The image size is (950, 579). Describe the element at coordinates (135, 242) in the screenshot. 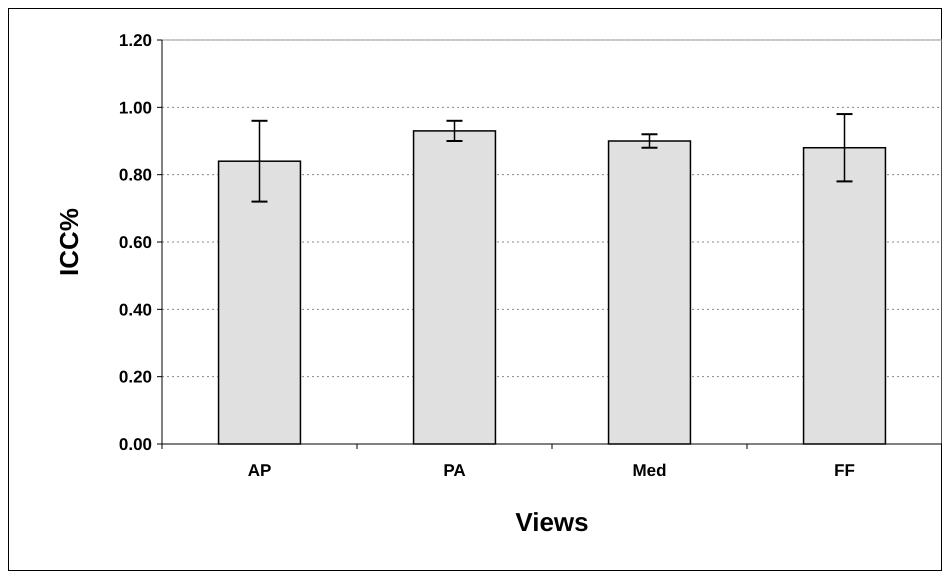

I see `y-tick-label: 0.60` at that location.